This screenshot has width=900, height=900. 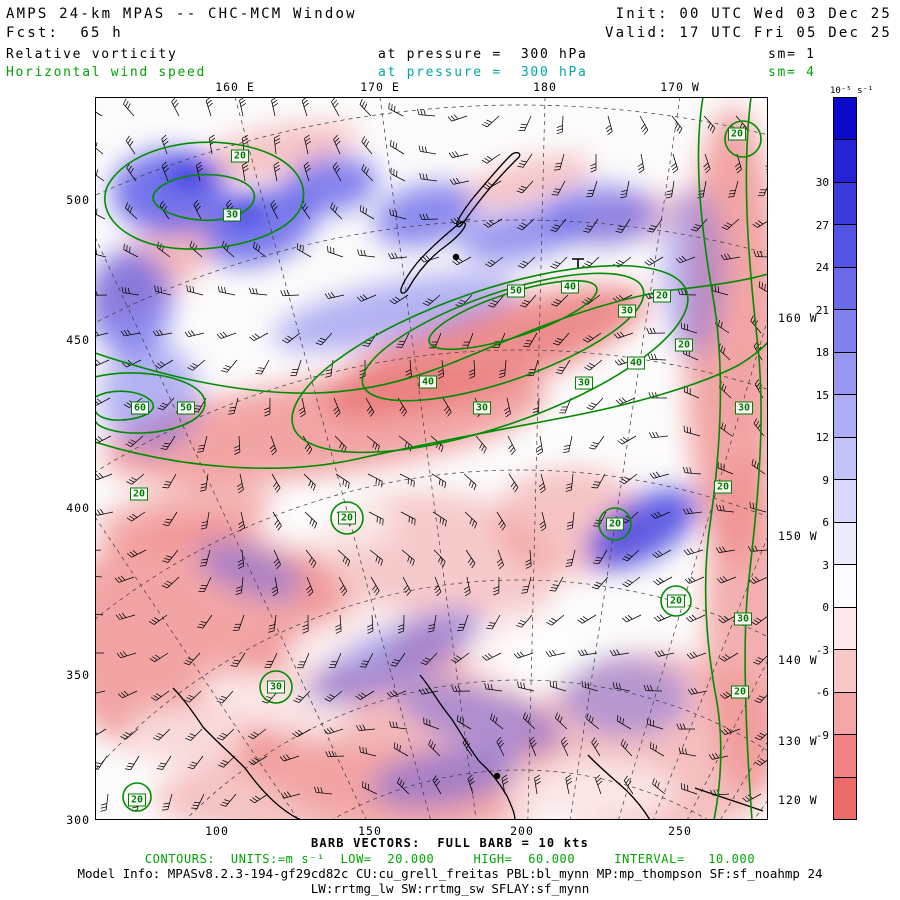 I want to click on contour-label: 40, so click(x=636, y=363).